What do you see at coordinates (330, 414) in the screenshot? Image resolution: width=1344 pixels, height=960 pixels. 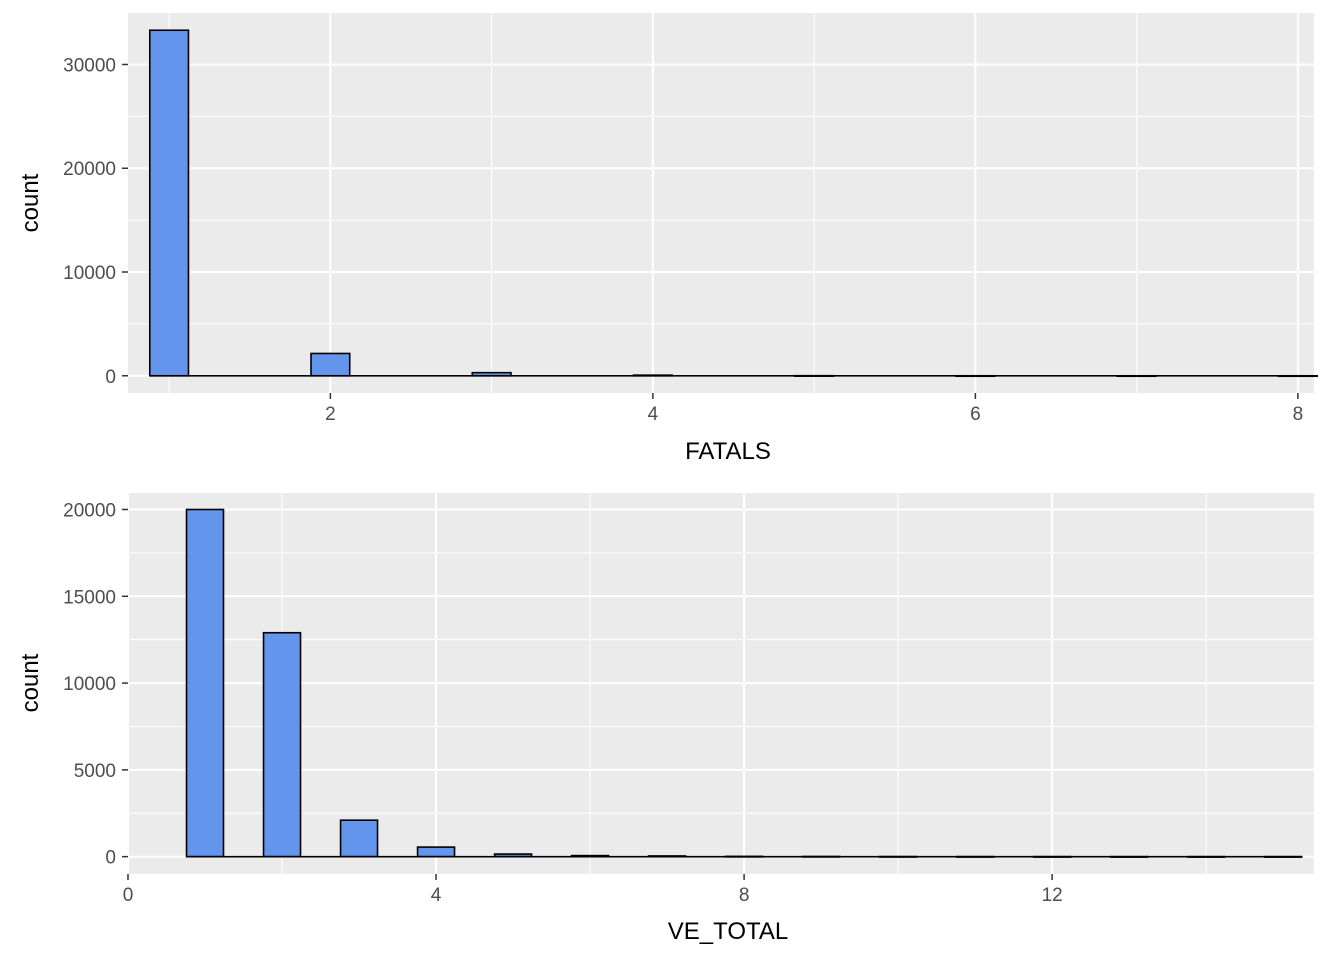 I see `fatals-x-tick-label: 2` at bounding box center [330, 414].